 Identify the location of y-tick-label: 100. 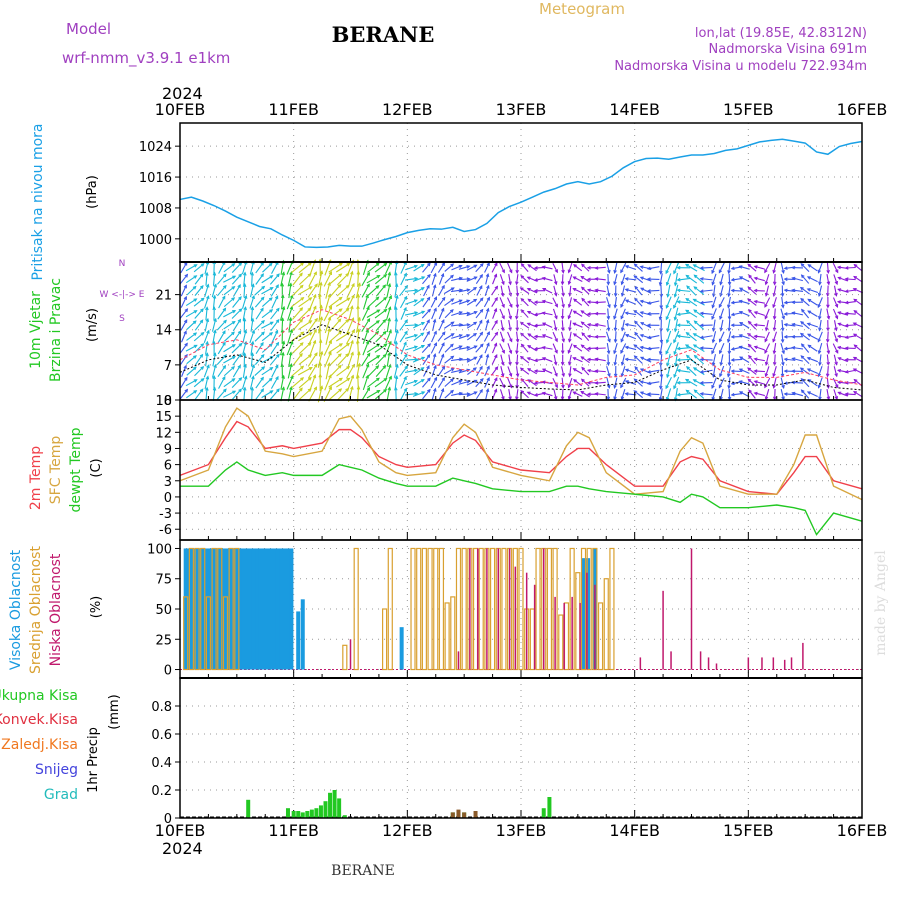
(159, 549).